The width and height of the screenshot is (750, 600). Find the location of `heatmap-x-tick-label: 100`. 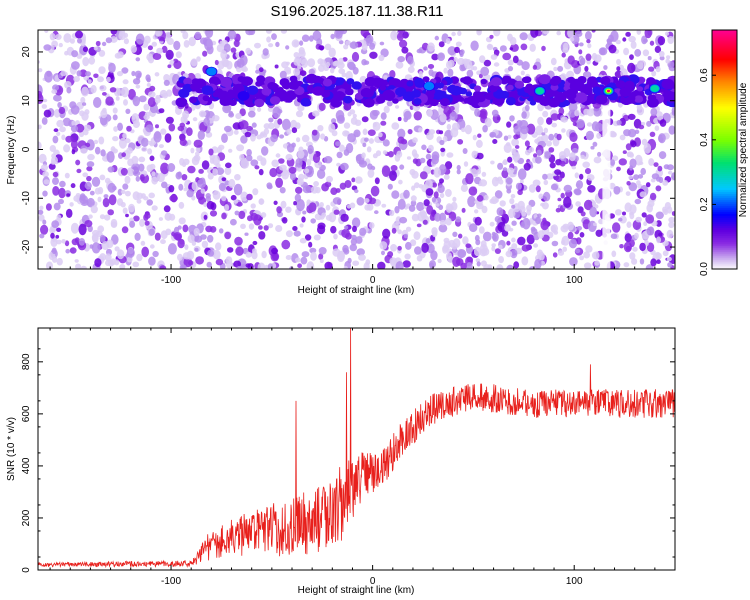

heatmap-x-tick-label: 100 is located at coordinates (574, 280).